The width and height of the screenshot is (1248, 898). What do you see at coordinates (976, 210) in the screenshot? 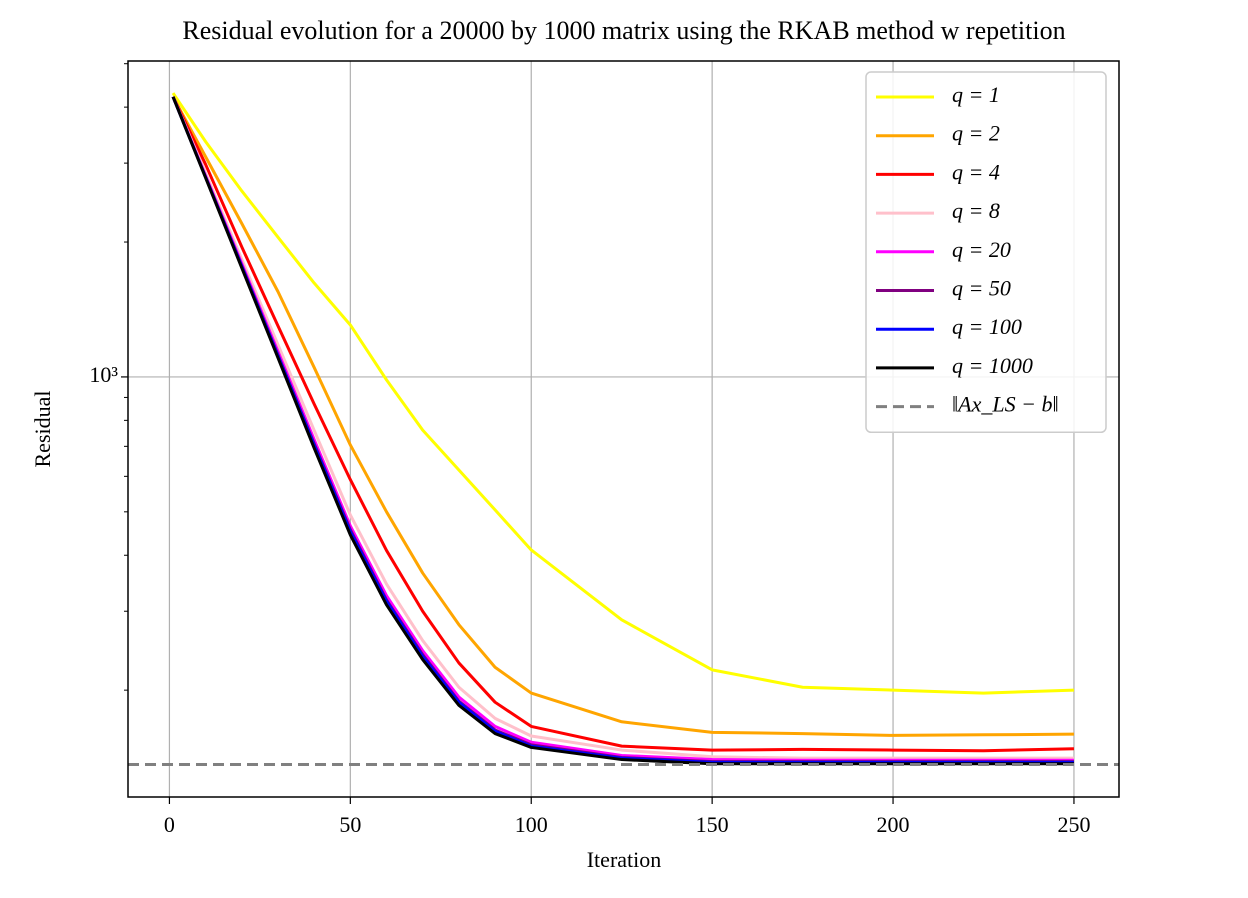
I see `legend-label: q = 8` at bounding box center [976, 210].